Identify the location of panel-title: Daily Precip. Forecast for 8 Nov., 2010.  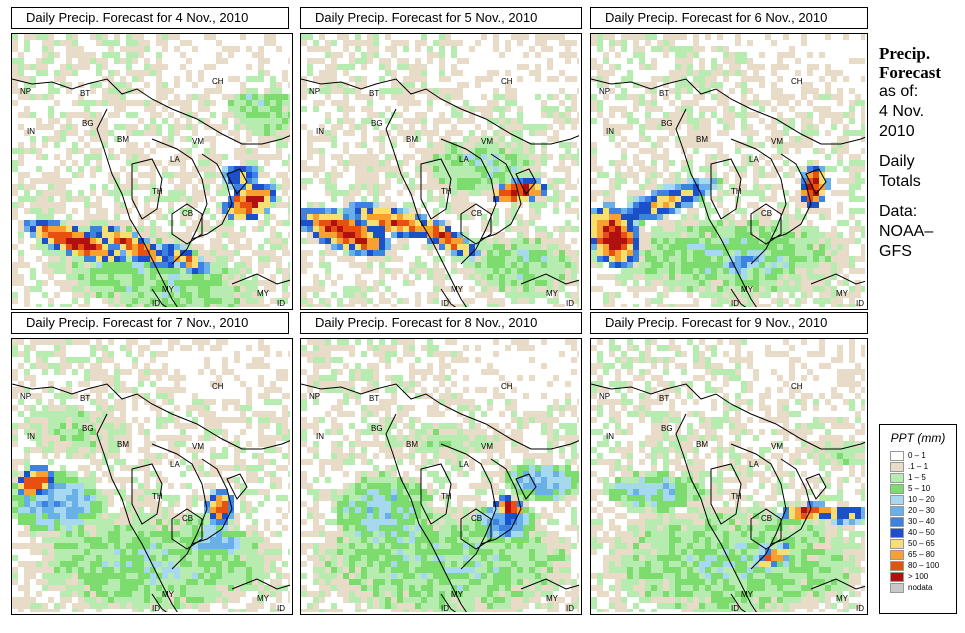
(441, 323).